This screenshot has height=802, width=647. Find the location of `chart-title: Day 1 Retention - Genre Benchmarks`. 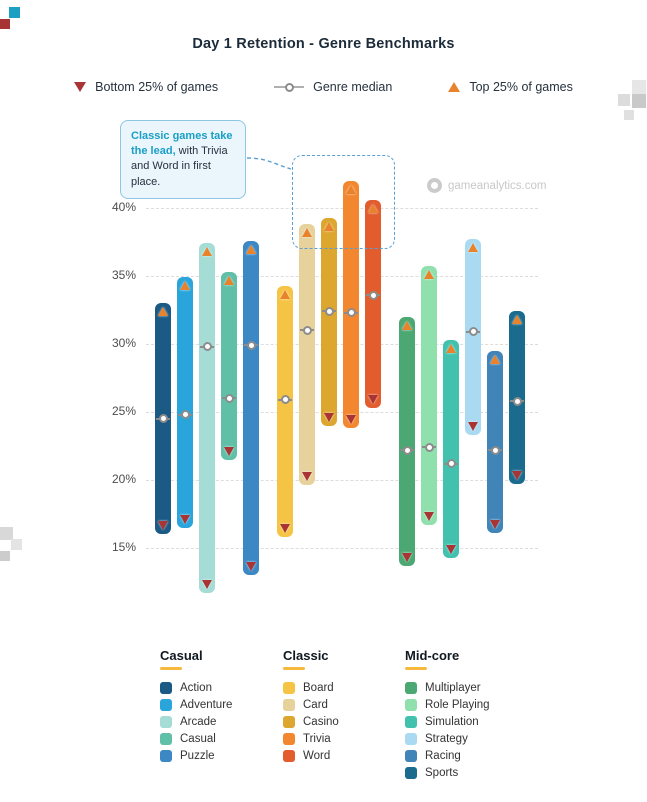

chart-title: Day 1 Retention - Genre Benchmarks is located at coordinates (323, 44).